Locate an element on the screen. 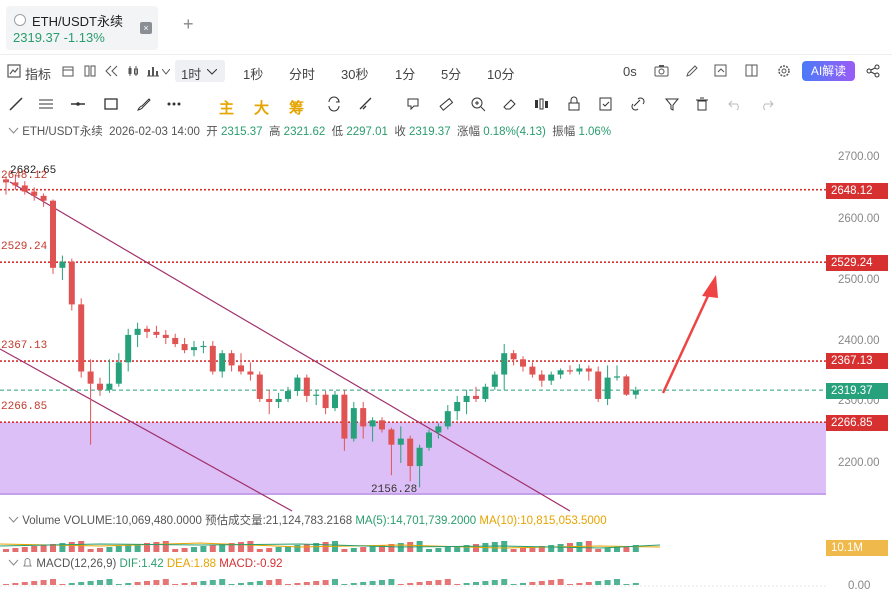 This screenshot has width=892, height=596. lock-icon is located at coordinates (574, 104).